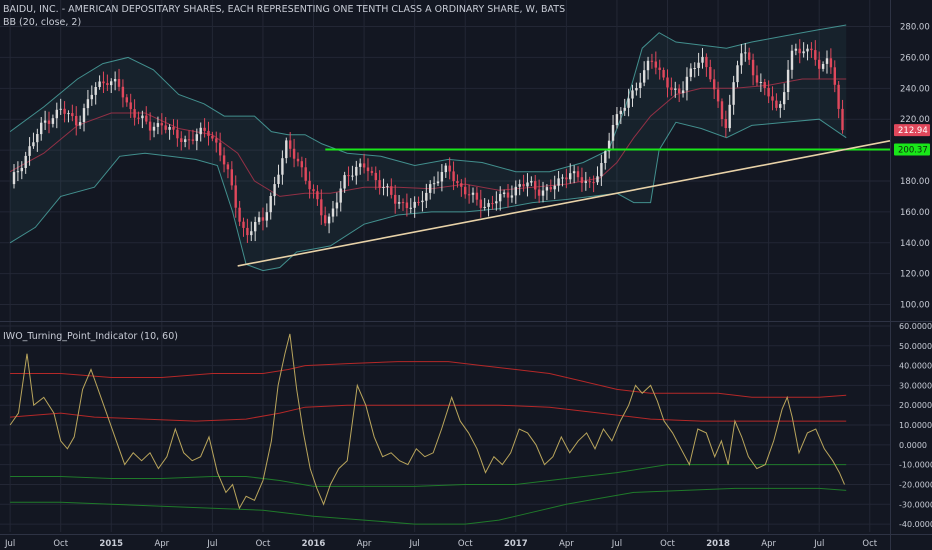  What do you see at coordinates (915, 28) in the screenshot?
I see `price-tick-label: 280.00` at bounding box center [915, 28].